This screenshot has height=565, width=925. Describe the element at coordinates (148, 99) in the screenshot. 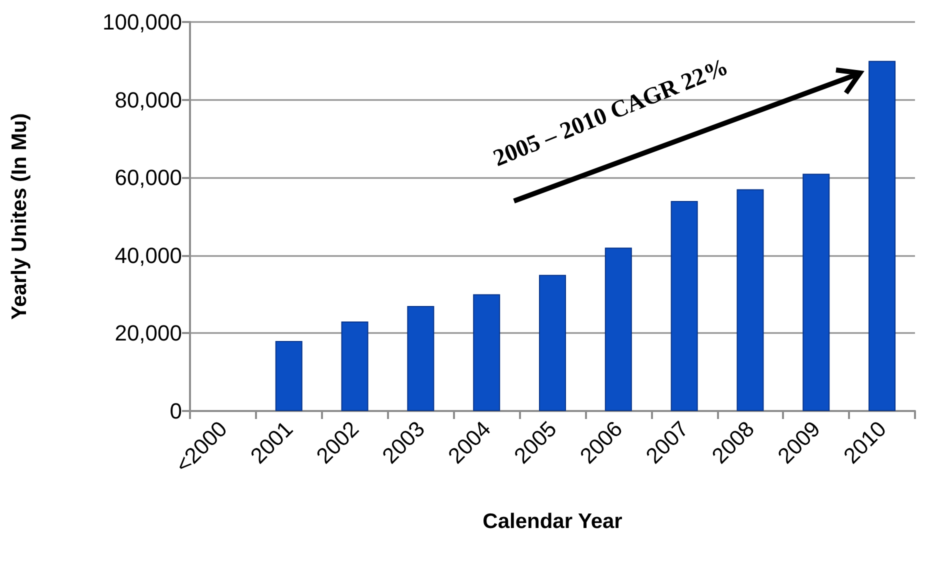

I see `y-tick-label: 80,000` at that location.